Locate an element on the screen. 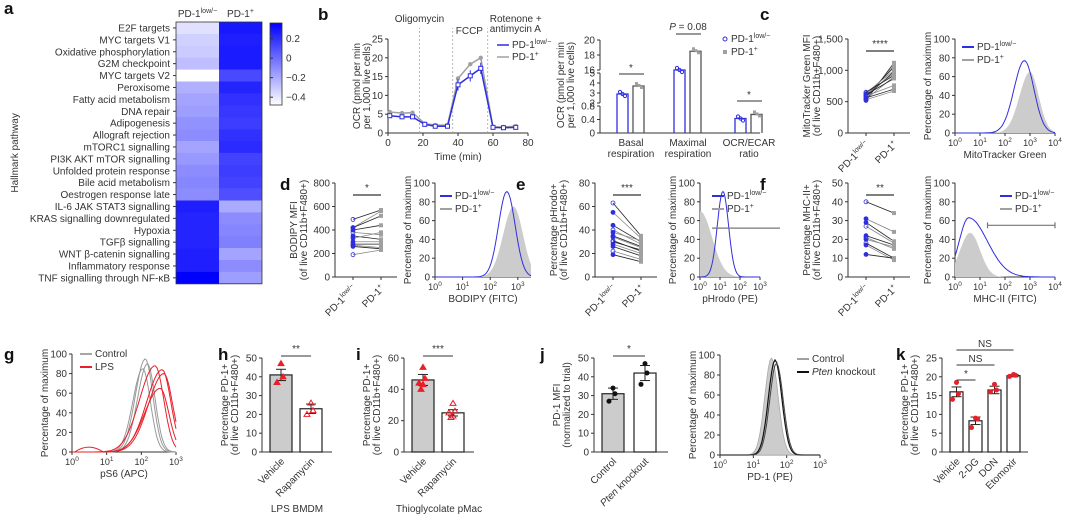 The image size is (1080, 515). legend-label: PD-1low/− is located at coordinates (750, 39).